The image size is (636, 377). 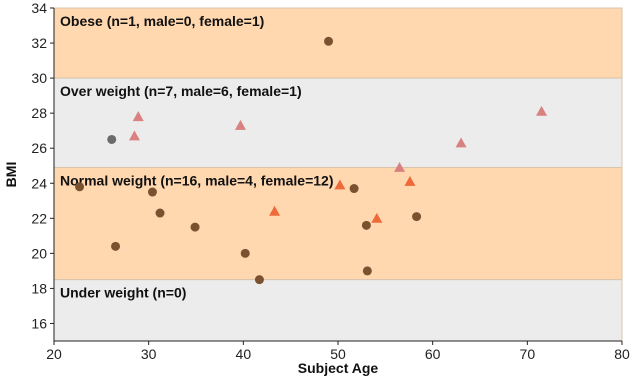 What do you see at coordinates (39, 218) in the screenshot?
I see `y-tick-label: 22` at bounding box center [39, 218].